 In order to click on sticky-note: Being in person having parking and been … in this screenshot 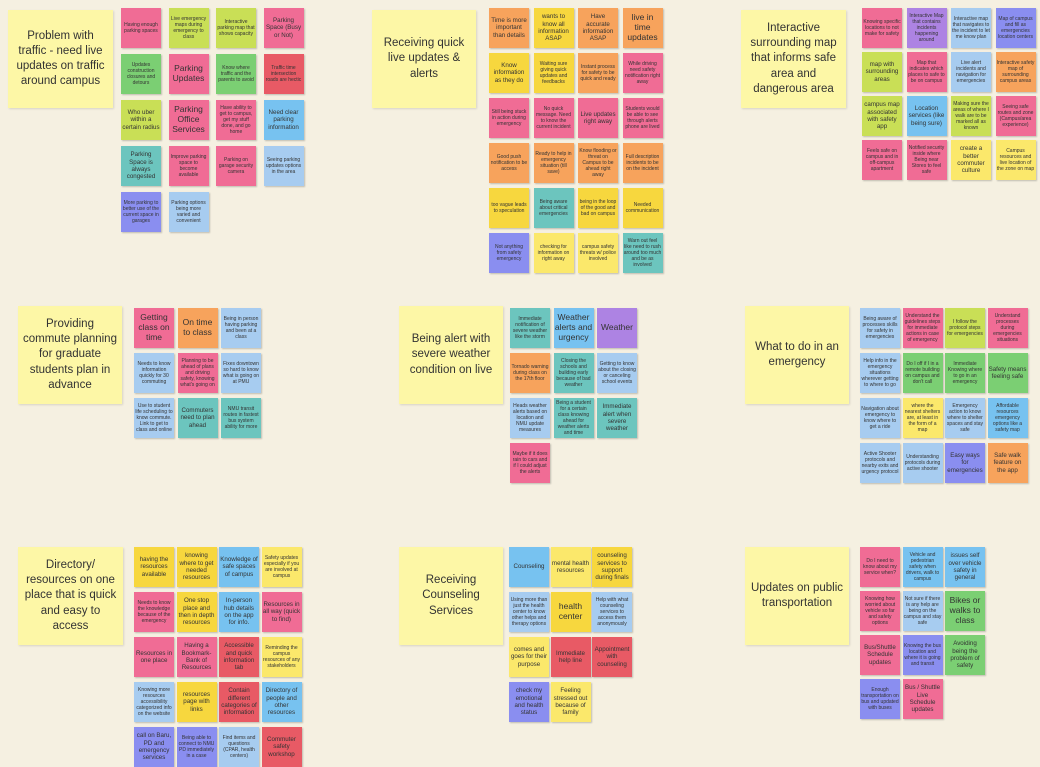, I will do `click(241, 328)`.